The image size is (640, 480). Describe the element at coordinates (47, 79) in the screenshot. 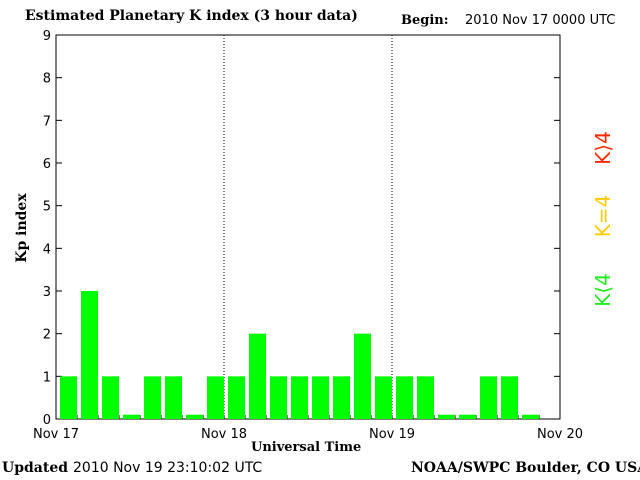

I see `y-tick-label: 8` at that location.